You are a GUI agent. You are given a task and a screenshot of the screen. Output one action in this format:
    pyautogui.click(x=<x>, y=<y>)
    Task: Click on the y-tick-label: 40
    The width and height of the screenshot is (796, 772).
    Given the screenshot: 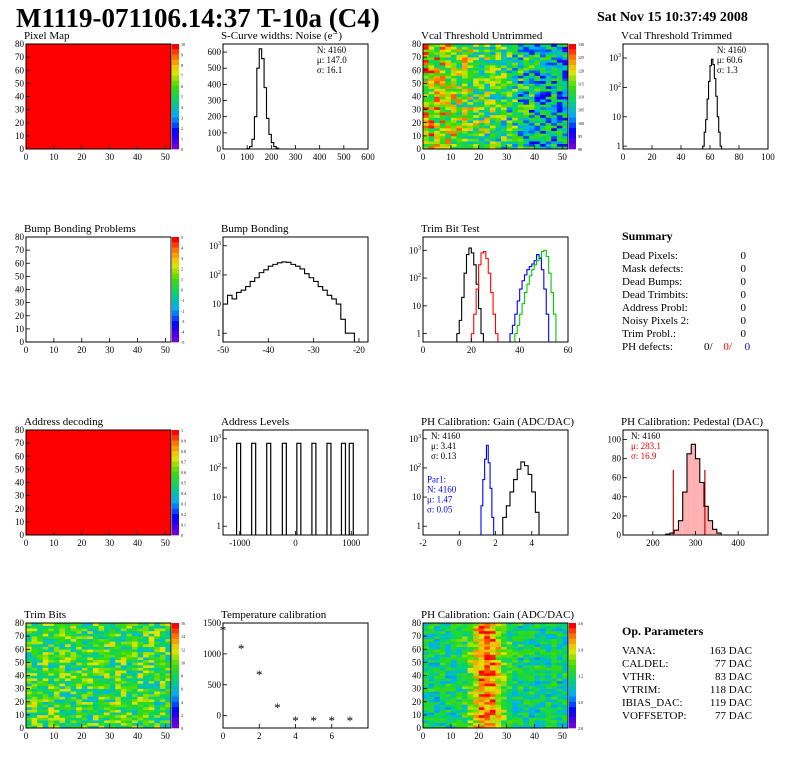 What is the action you would take?
    pyautogui.click(x=20, y=97)
    